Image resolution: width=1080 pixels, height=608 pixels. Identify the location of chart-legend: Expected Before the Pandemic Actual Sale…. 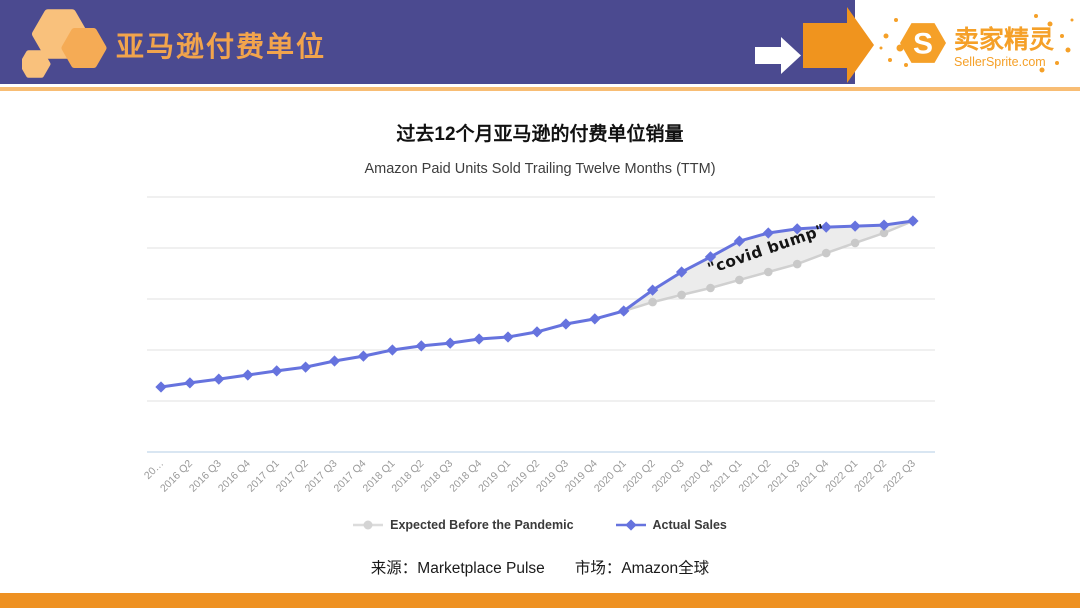
(540, 525).